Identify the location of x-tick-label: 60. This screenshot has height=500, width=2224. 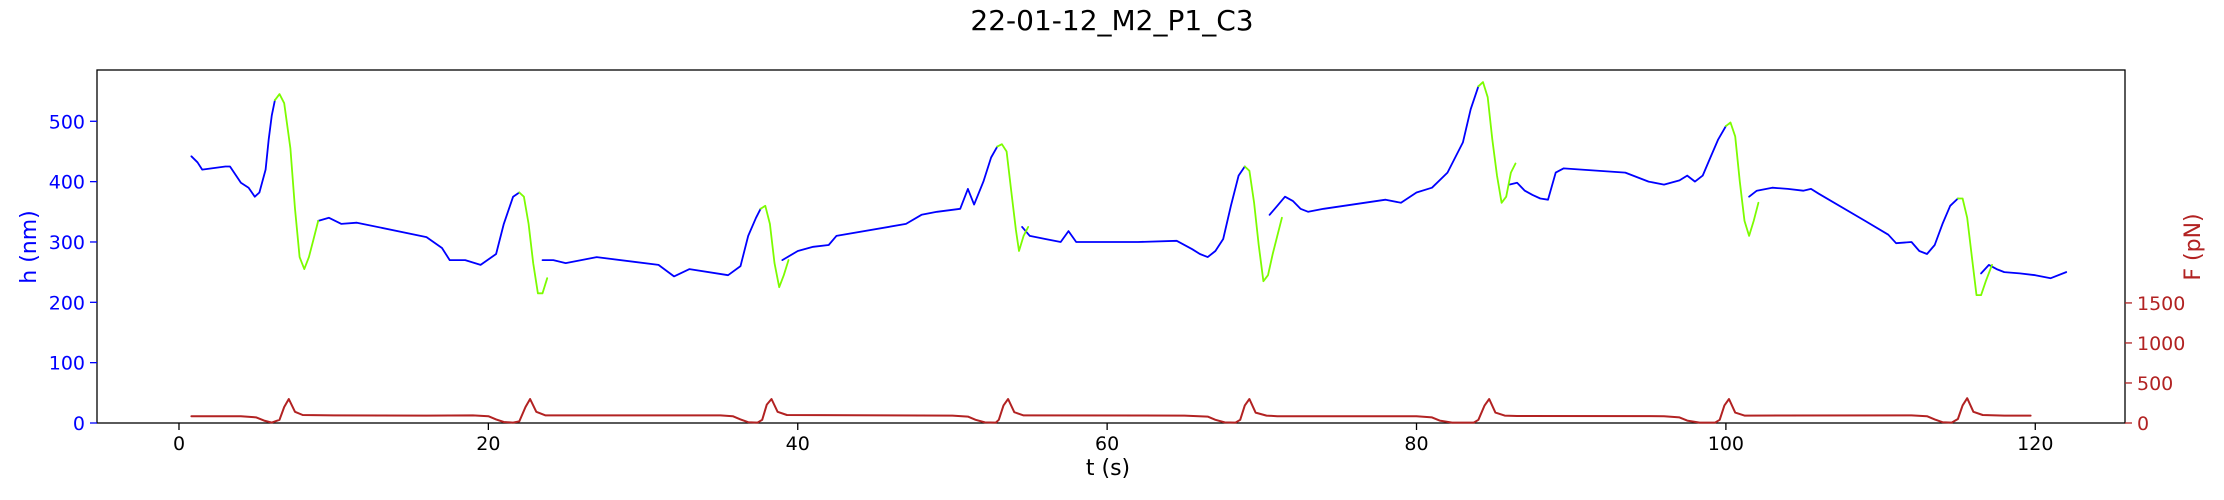
(1107, 444).